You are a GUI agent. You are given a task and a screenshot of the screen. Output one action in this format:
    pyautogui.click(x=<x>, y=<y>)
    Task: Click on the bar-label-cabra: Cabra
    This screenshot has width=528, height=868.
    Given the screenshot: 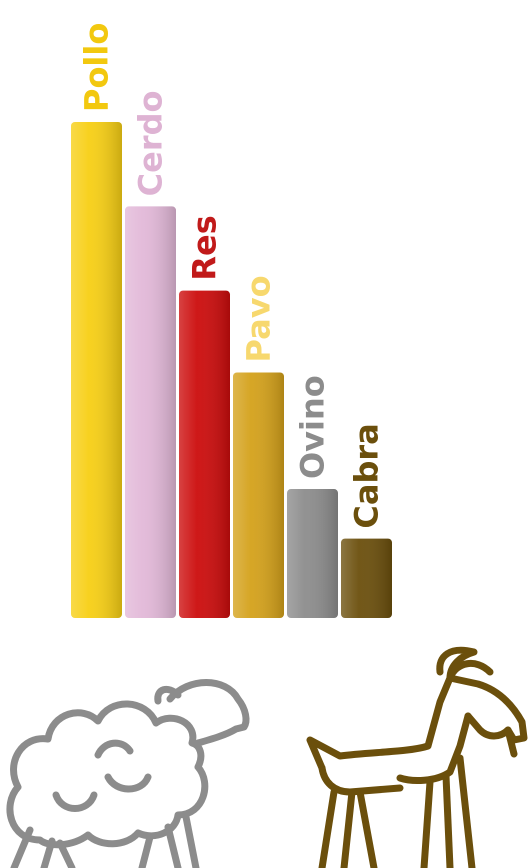 What is the action you would take?
    pyautogui.click(x=367, y=475)
    